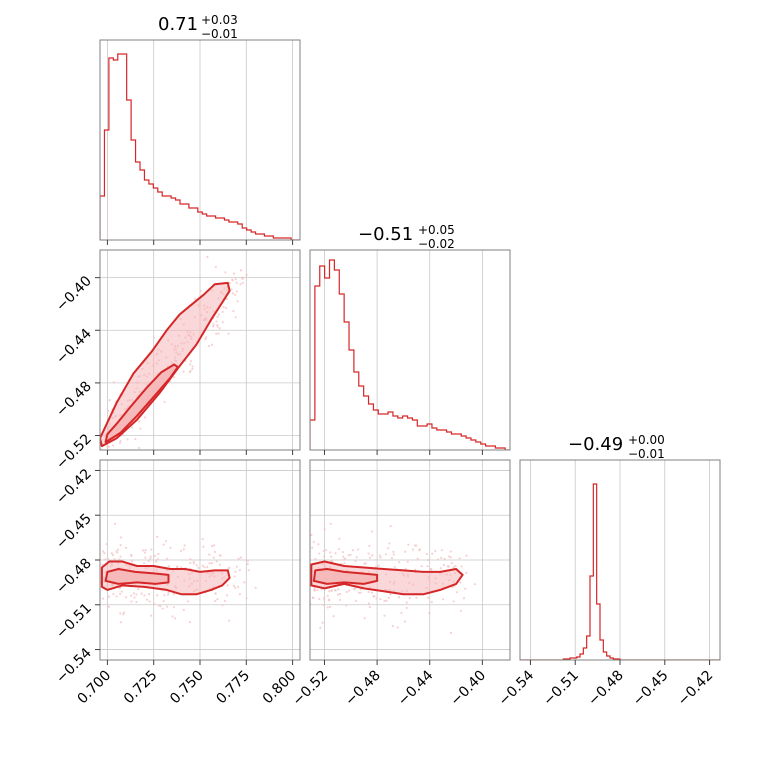 The image size is (760, 760). Describe the element at coordinates (385, 234) in the screenshot. I see `title-median: −0.51` at that location.